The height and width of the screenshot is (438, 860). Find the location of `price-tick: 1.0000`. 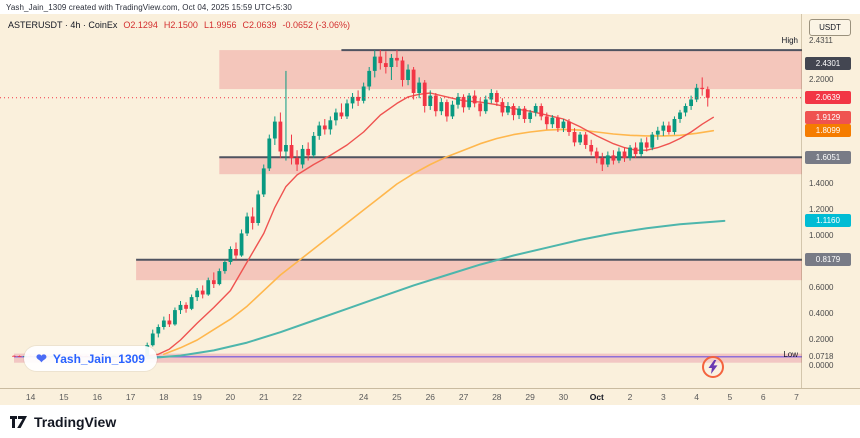

price-tick: 1.0000 is located at coordinates (821, 235).